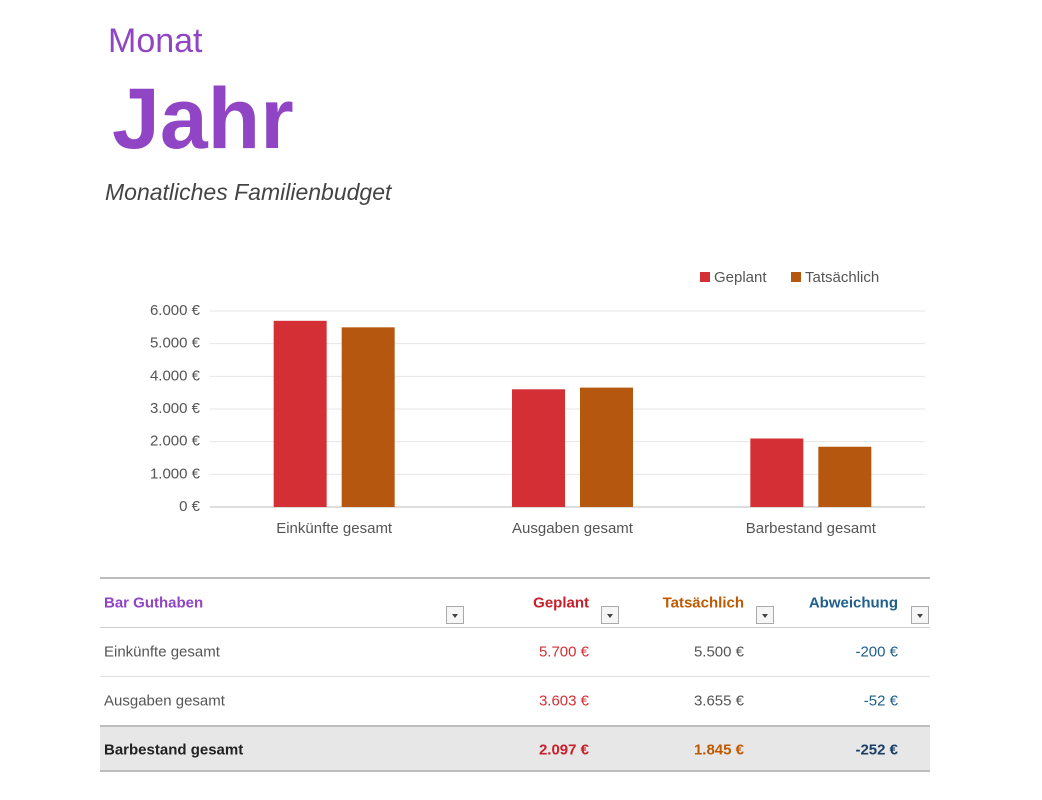 Image resolution: width=1042 pixels, height=800 pixels. I want to click on table-cell: 3.603 €, so click(563, 701).